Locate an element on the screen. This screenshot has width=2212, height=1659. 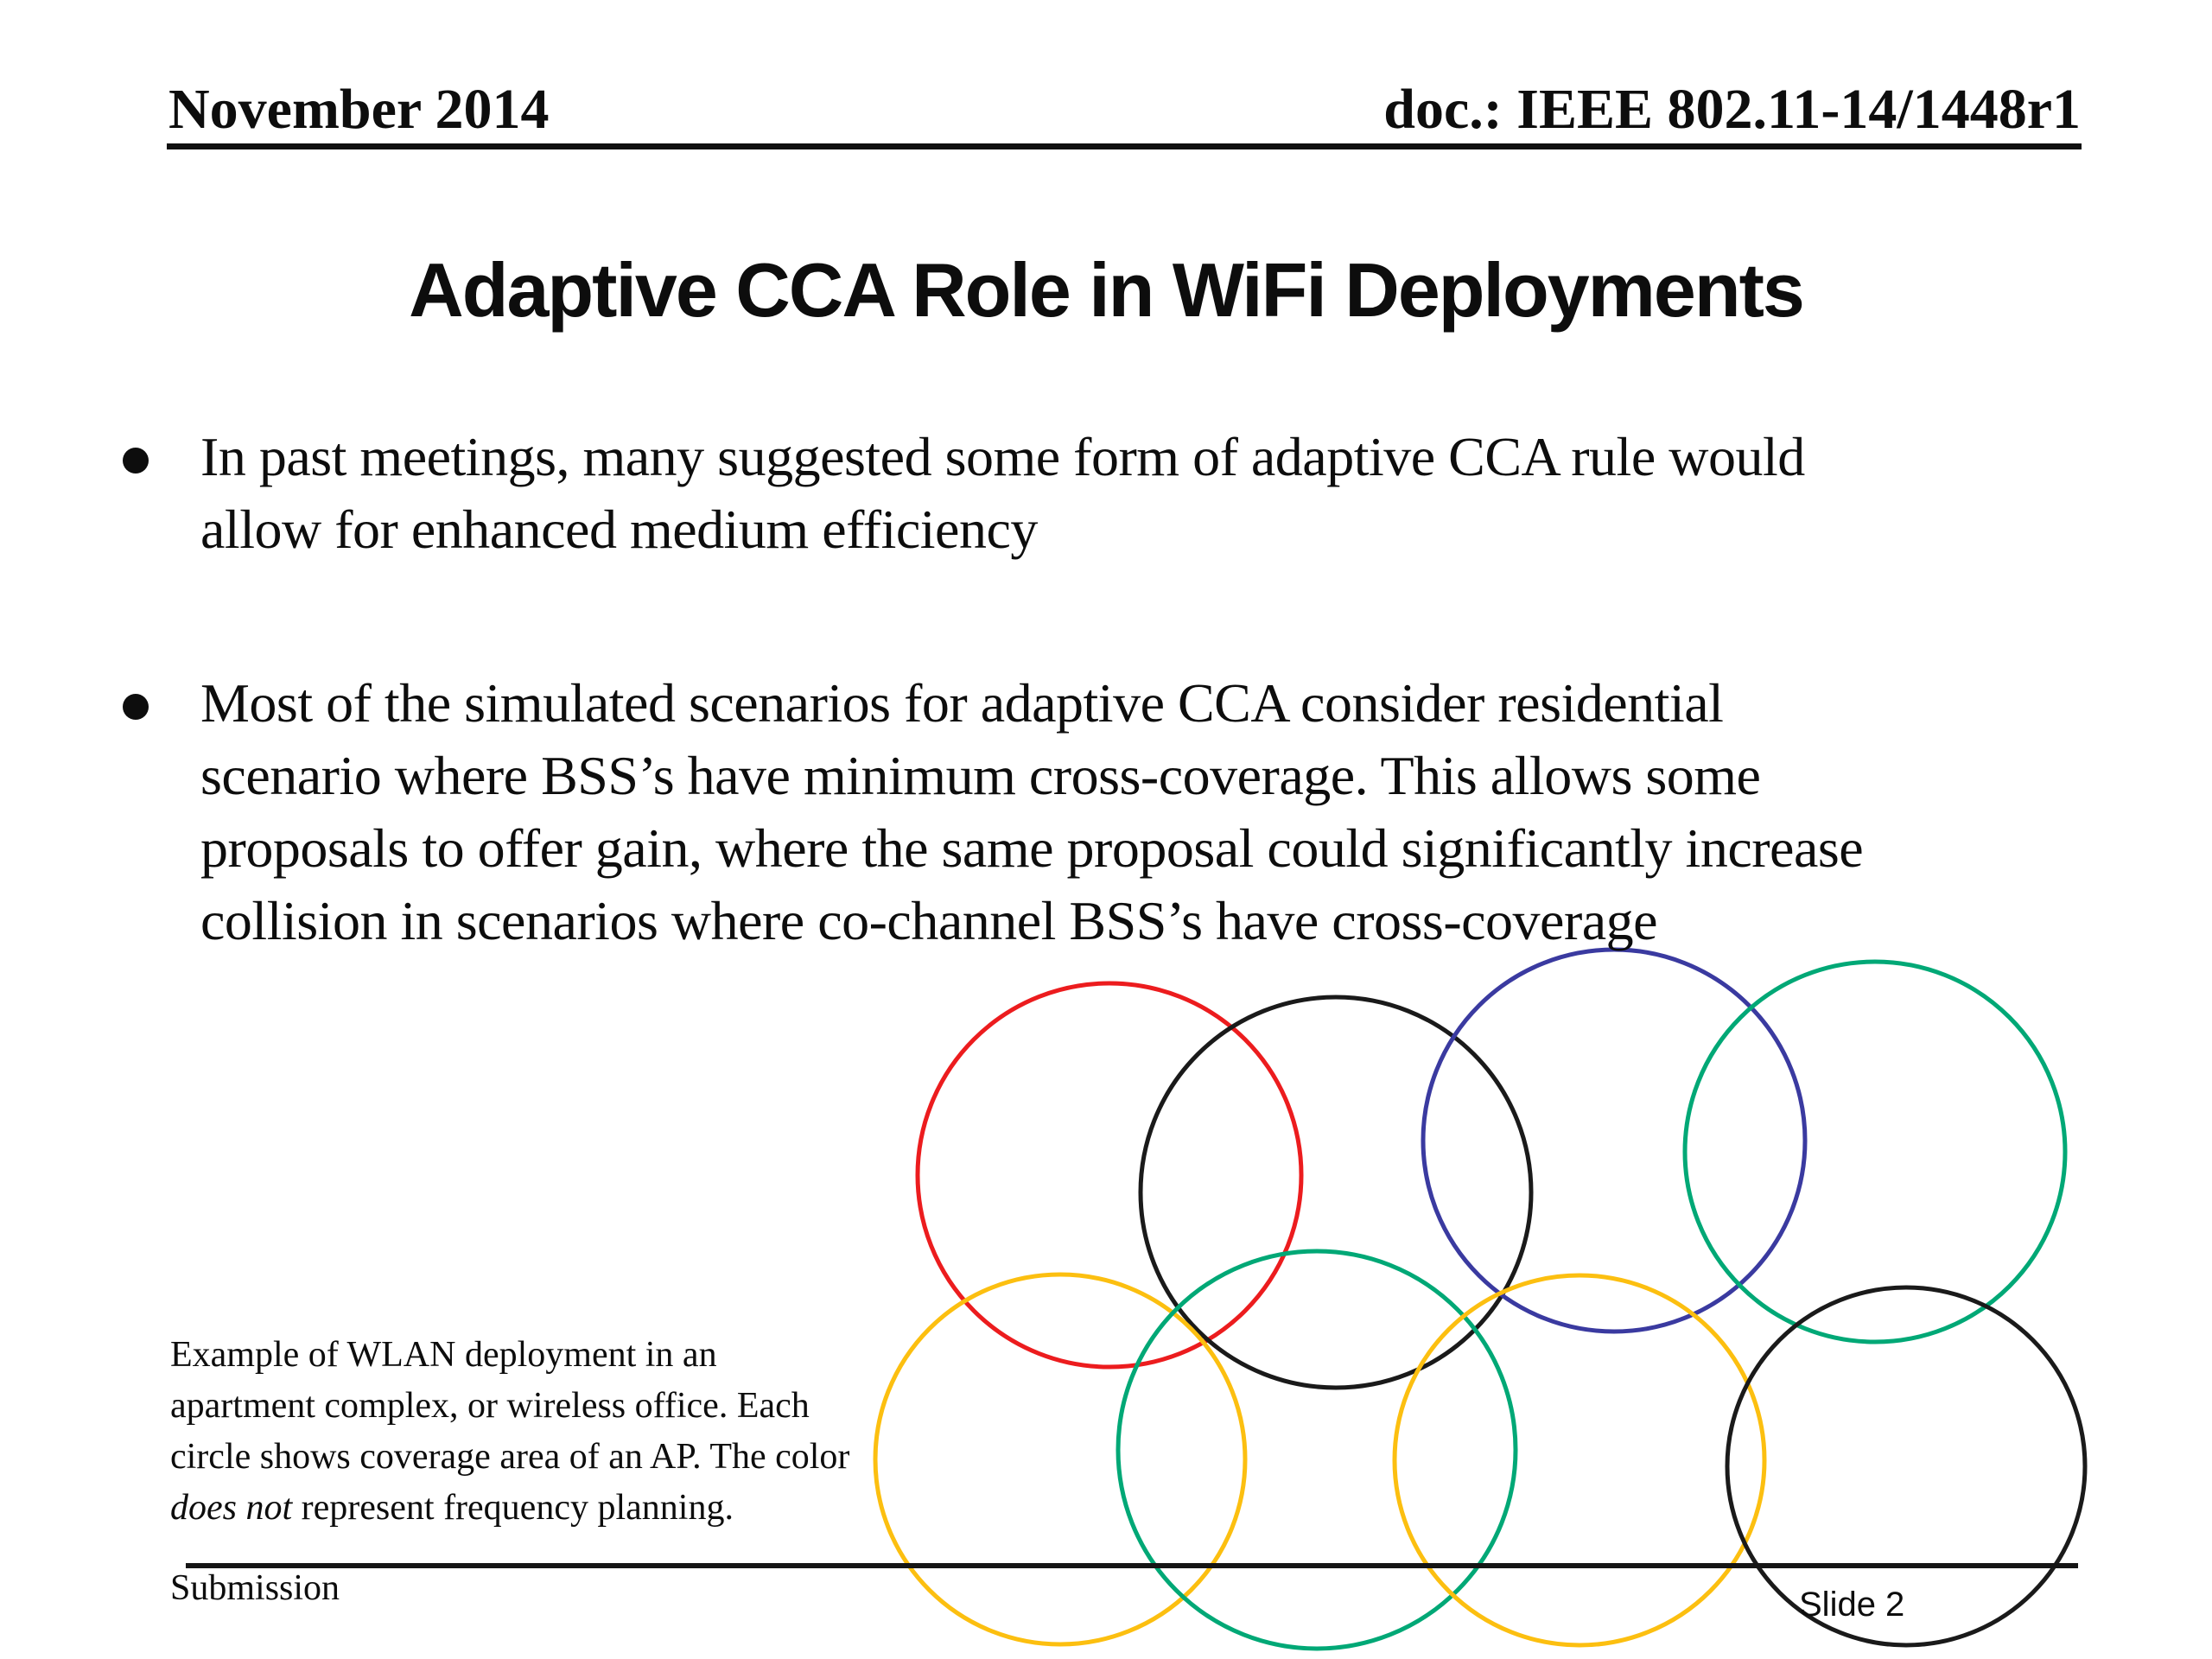
ap-coverage-red-upper is located at coordinates (1109, 1175).